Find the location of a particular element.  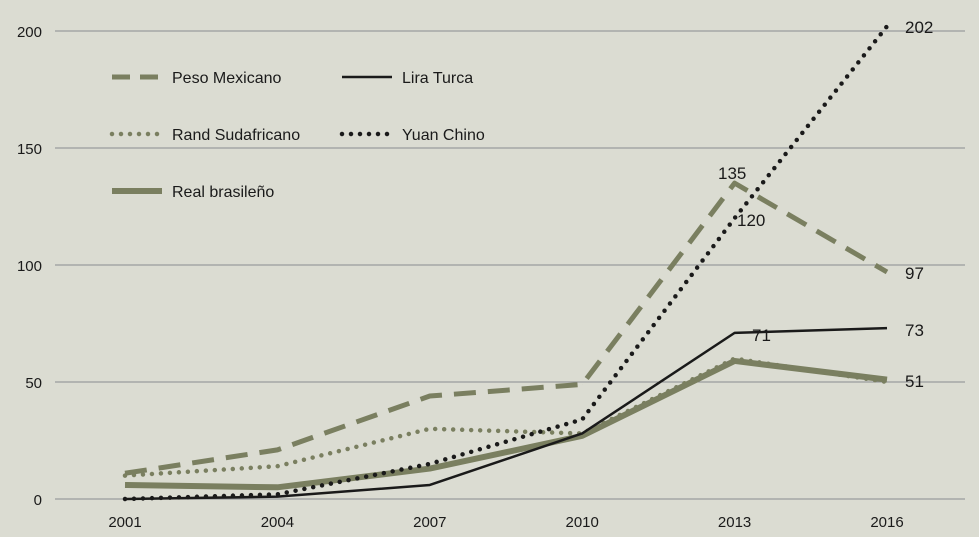

x-tick-label: 2010 is located at coordinates (582, 522).